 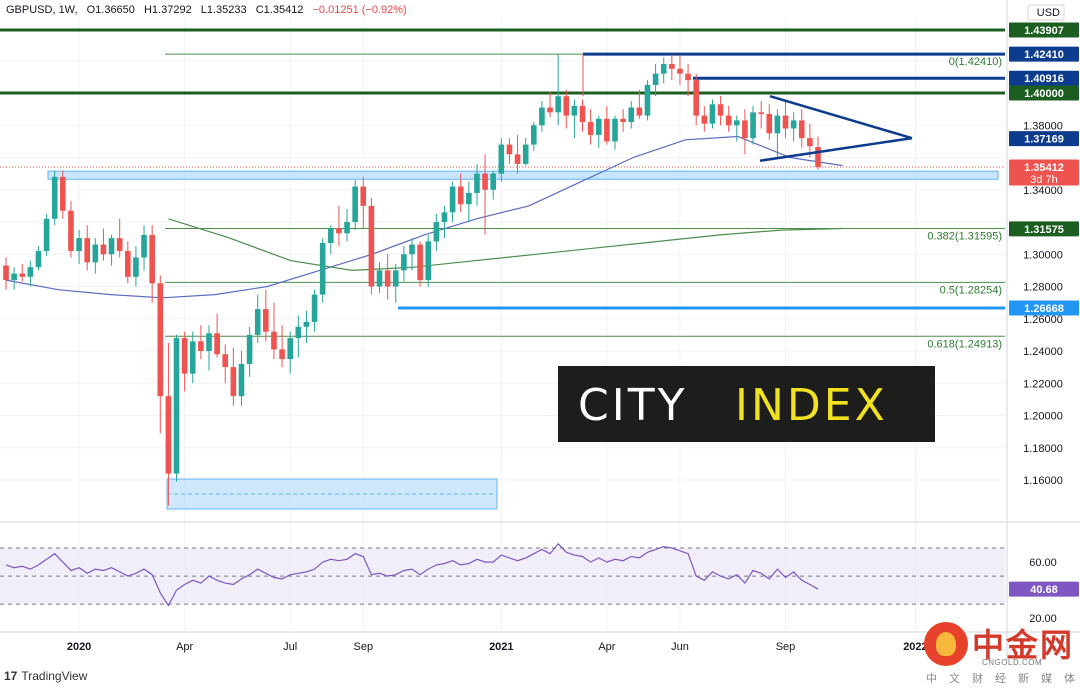 I want to click on tv-logo-icon: 17, so click(x=11, y=676).